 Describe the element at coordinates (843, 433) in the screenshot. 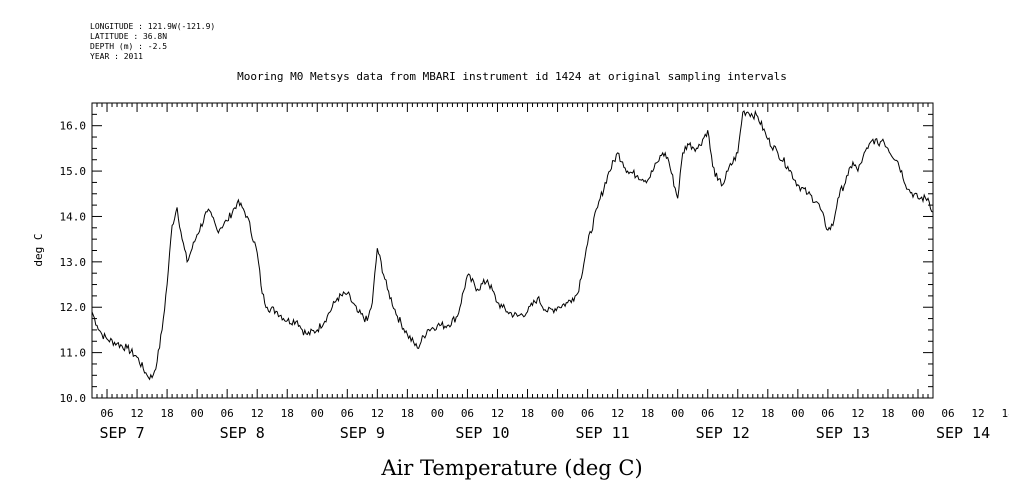

I see `x-day-label: SEP 13` at that location.